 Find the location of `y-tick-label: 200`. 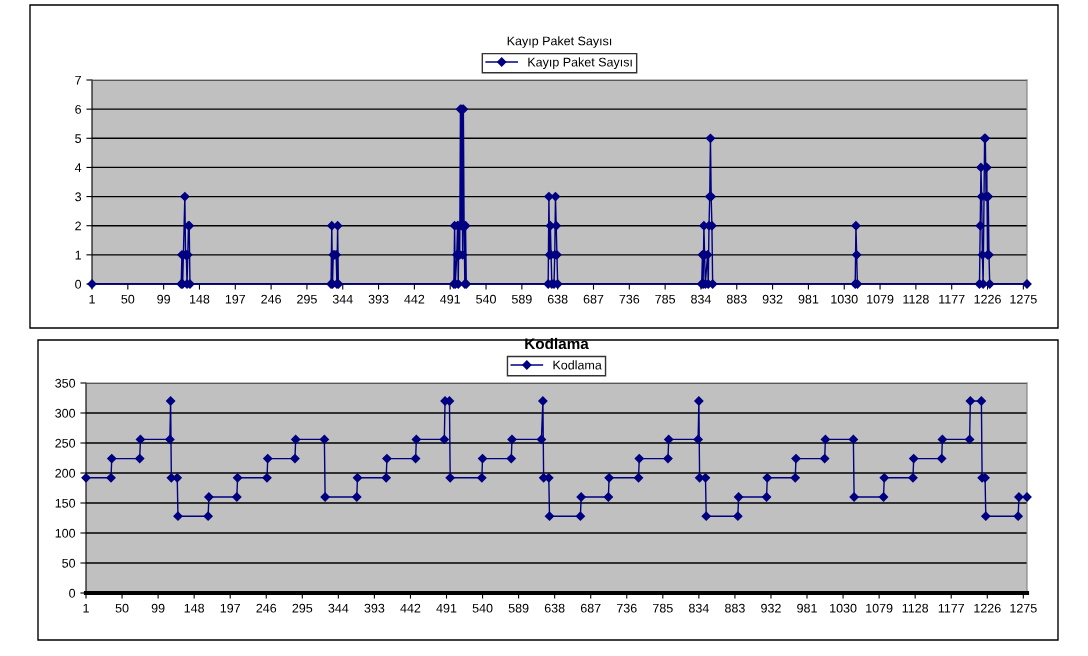

y-tick-label: 200 is located at coordinates (65, 473).